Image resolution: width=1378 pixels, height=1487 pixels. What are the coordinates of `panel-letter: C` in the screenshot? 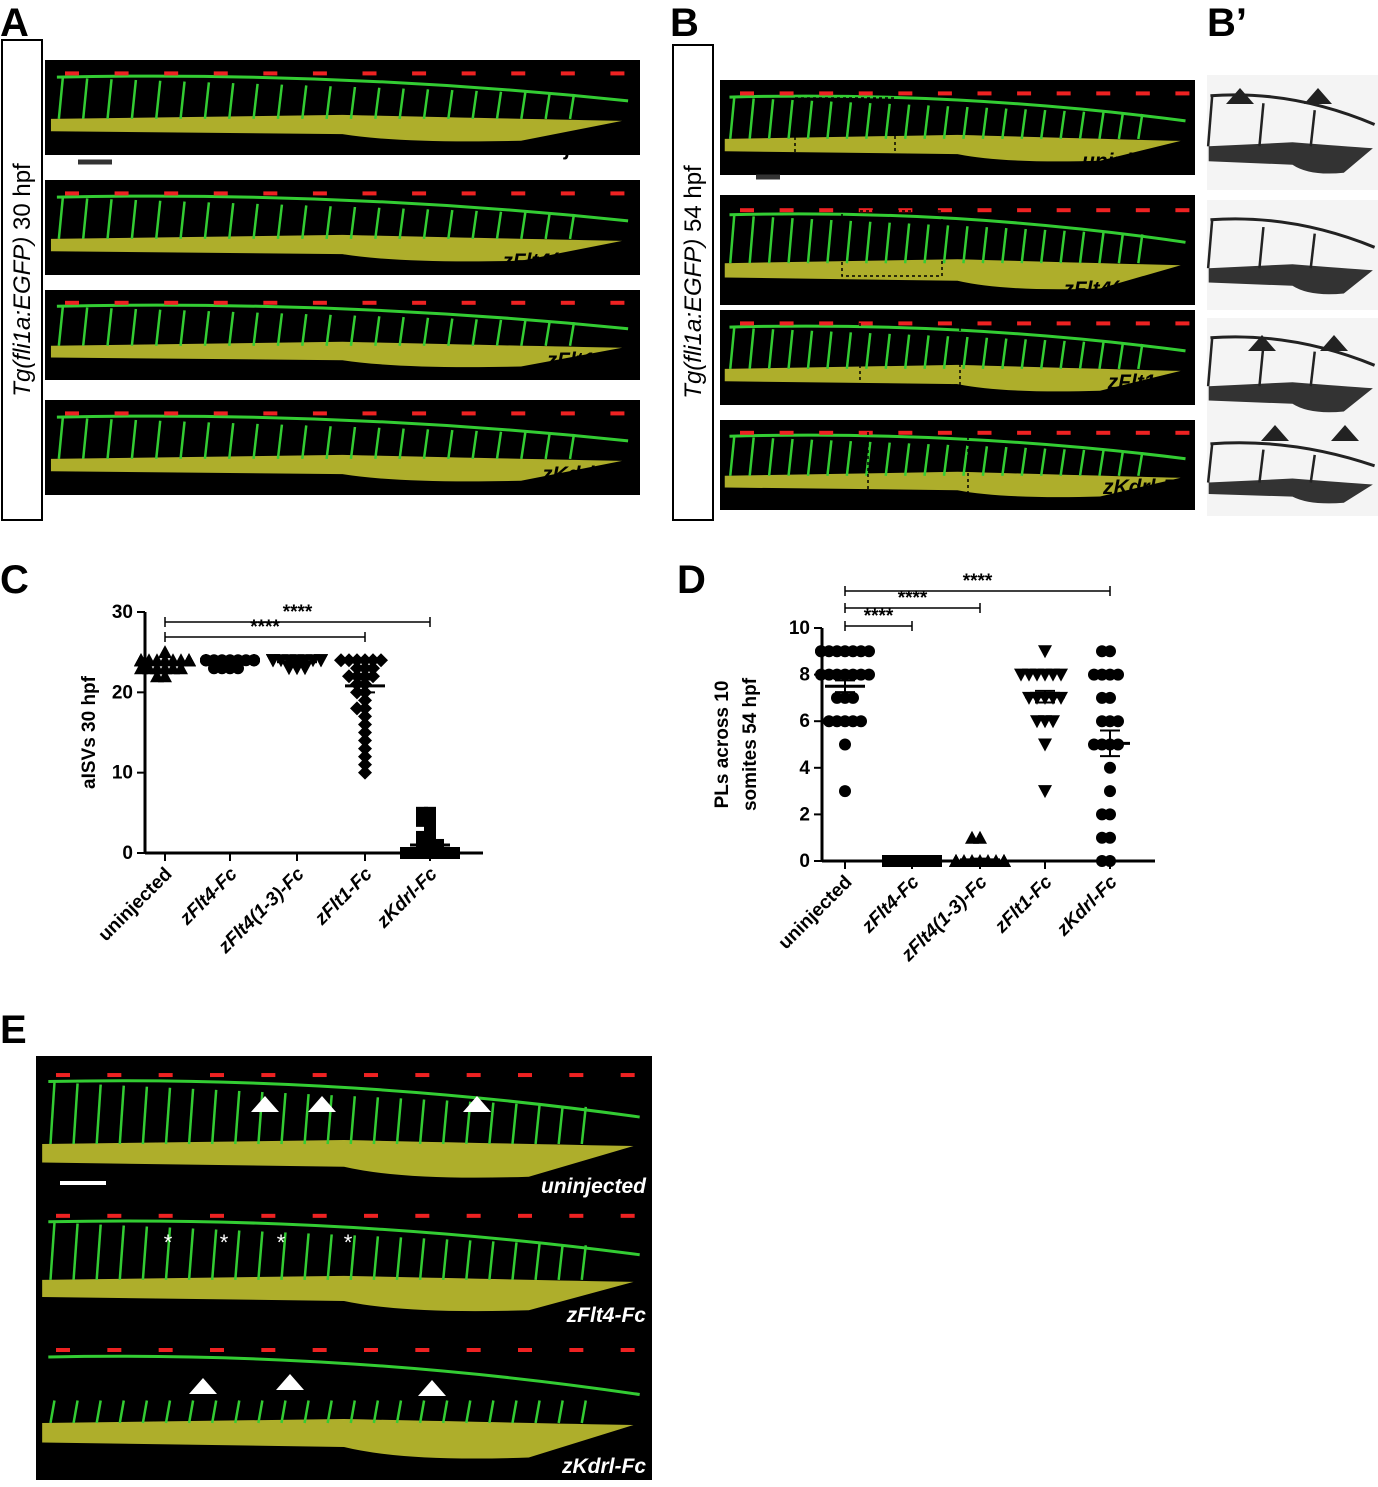 It's located at (14, 580).